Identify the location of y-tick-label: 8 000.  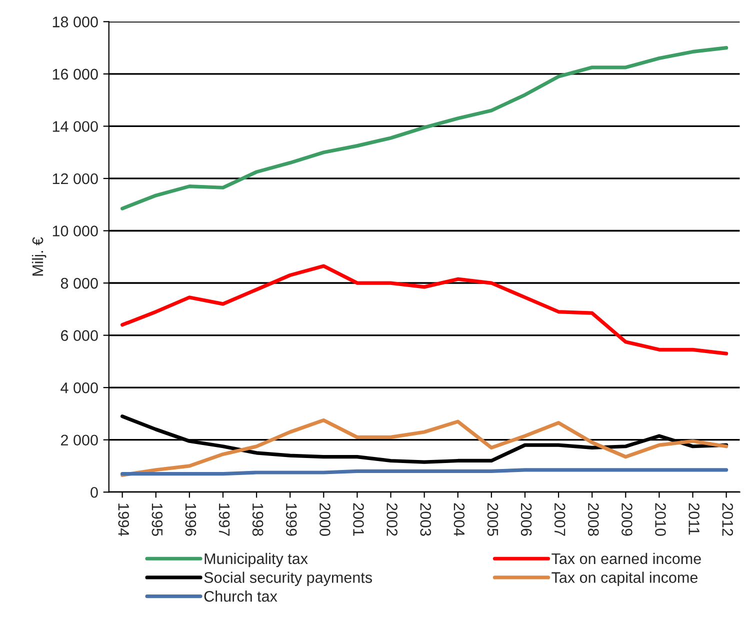
(79, 283).